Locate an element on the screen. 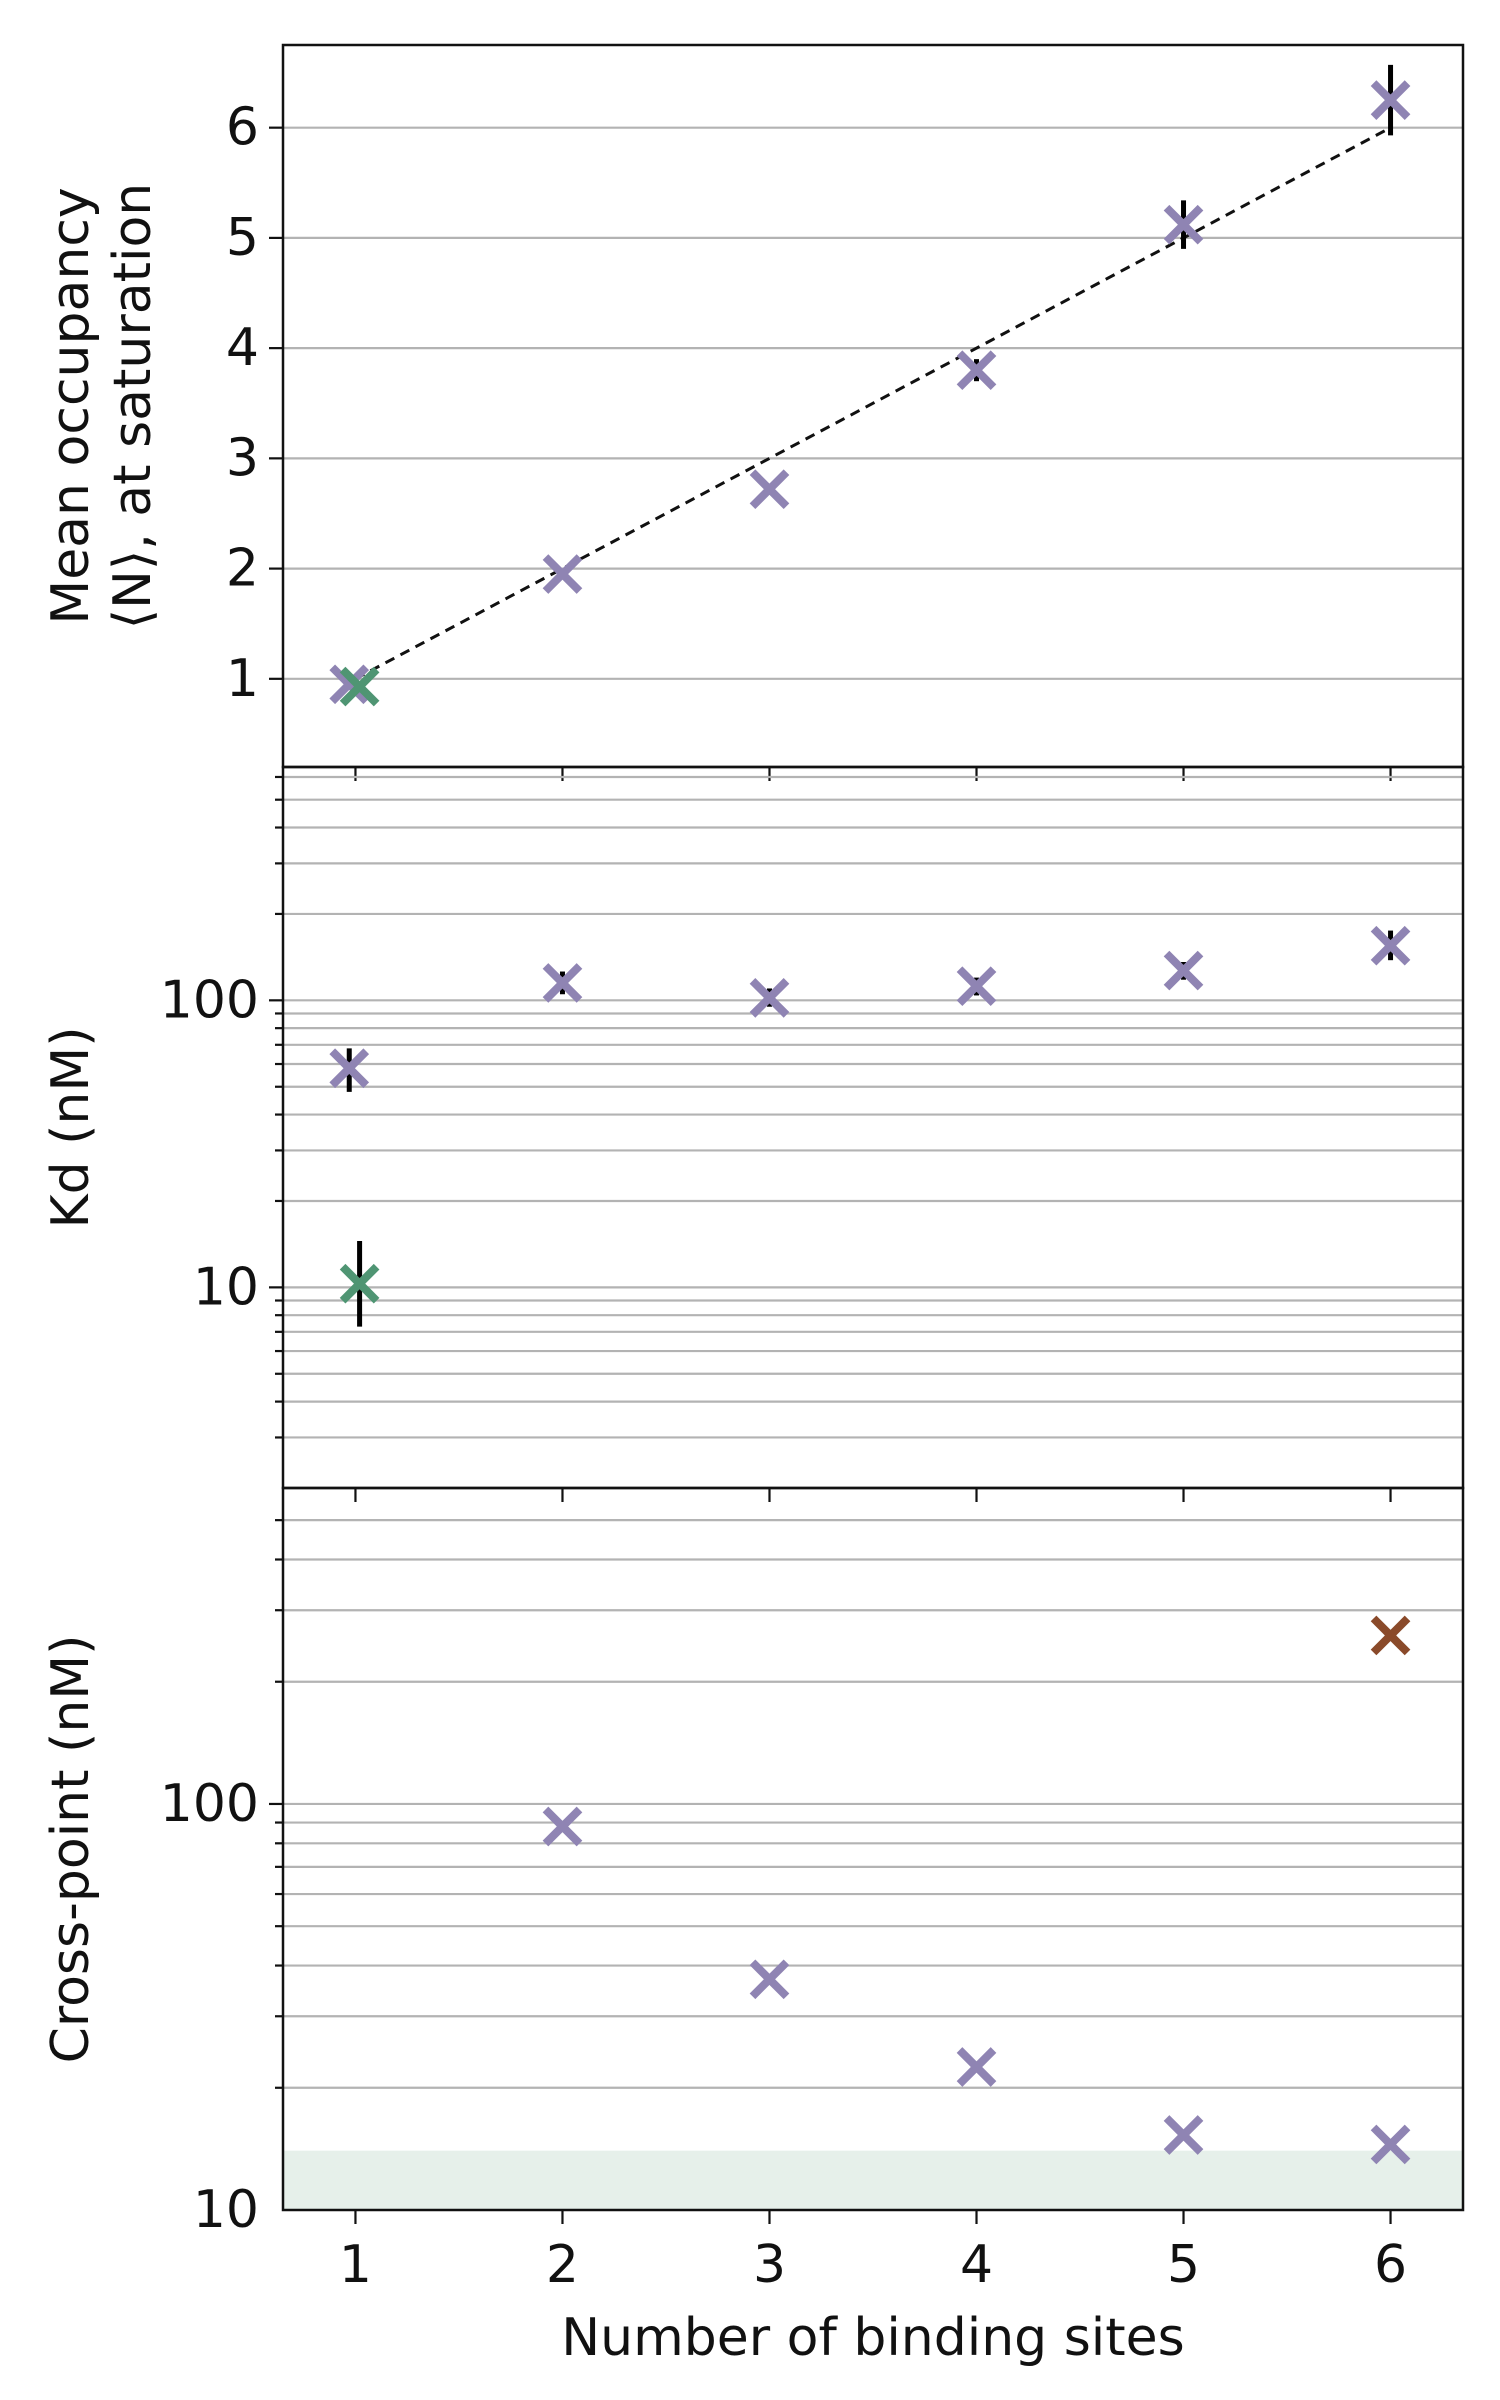 Image resolution: width=1500 pixels, height=2400 pixels. shaded-band is located at coordinates (873, 2180).